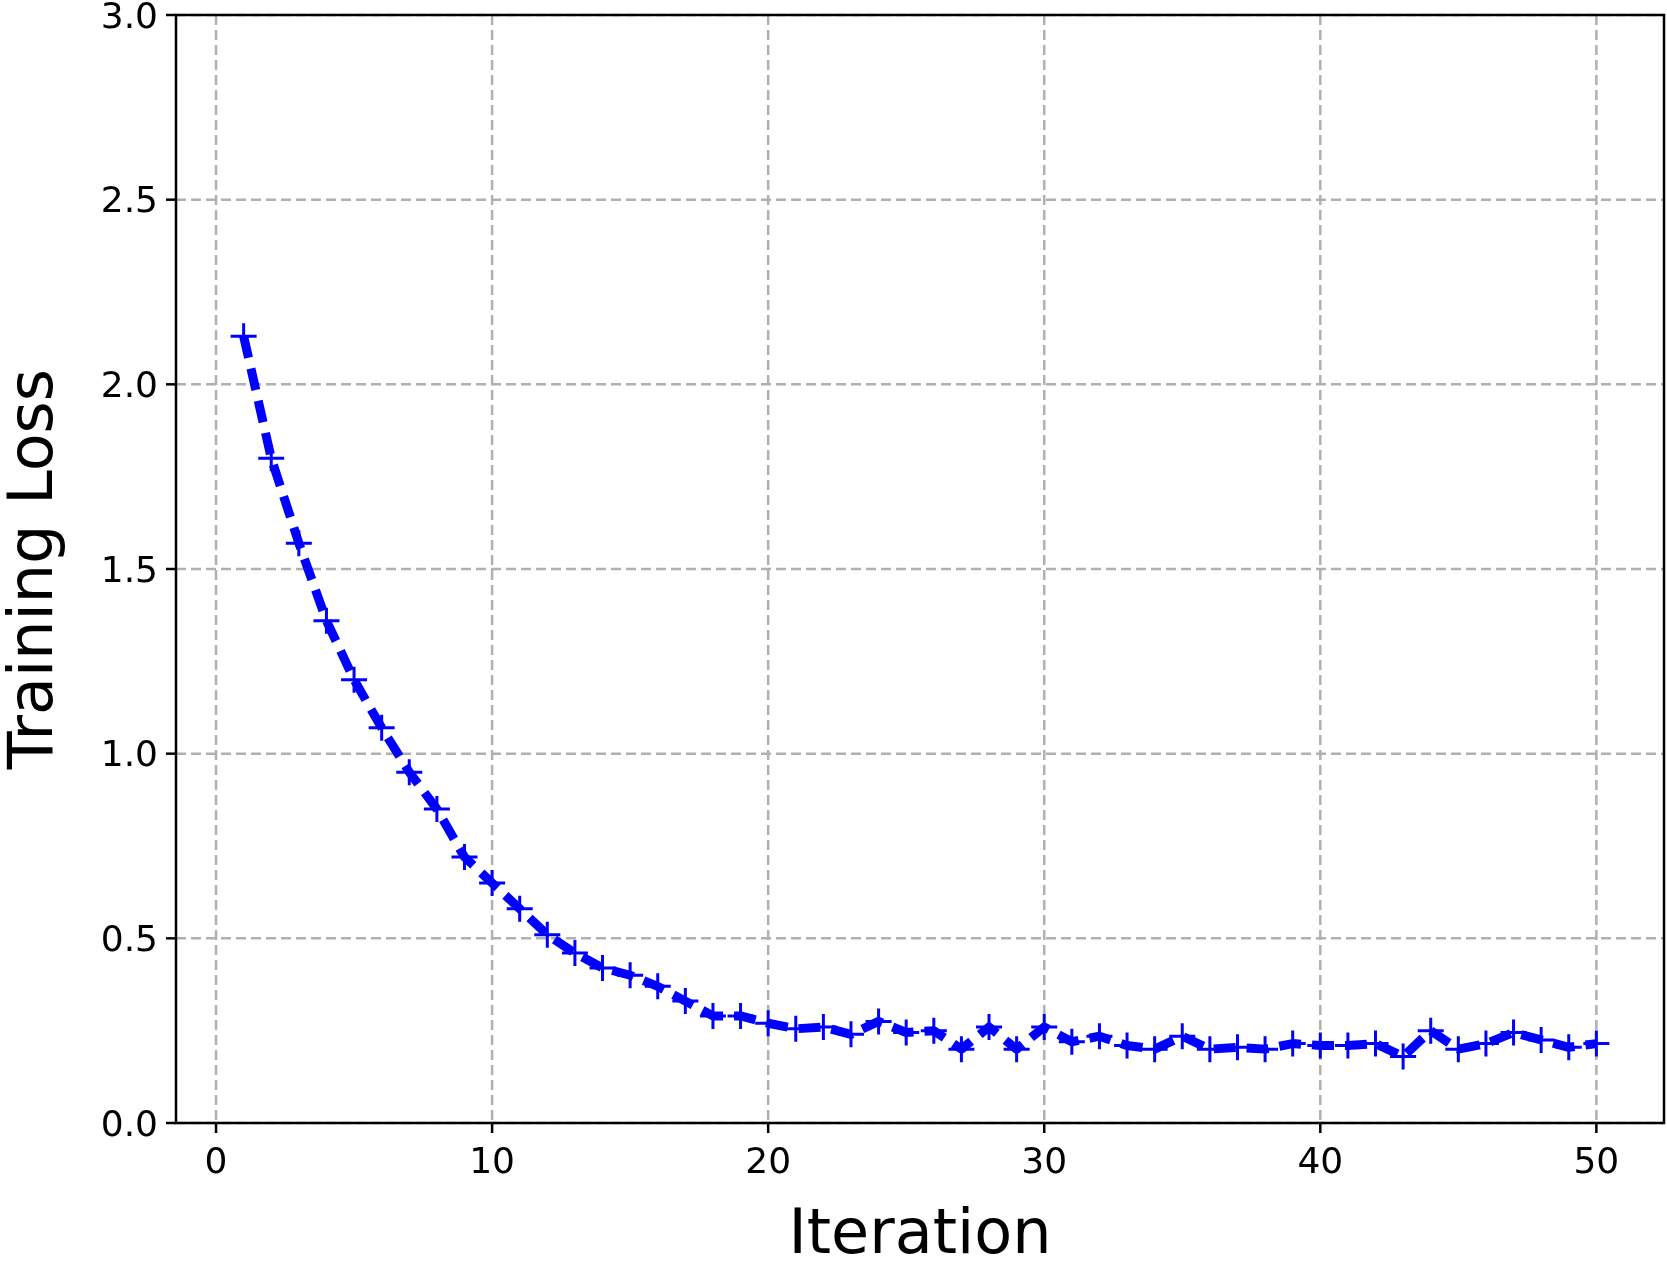 Image resolution: width=1667 pixels, height=1261 pixels. Describe the element at coordinates (129, 754) in the screenshot. I see `y-tick-label: 1.0` at that location.